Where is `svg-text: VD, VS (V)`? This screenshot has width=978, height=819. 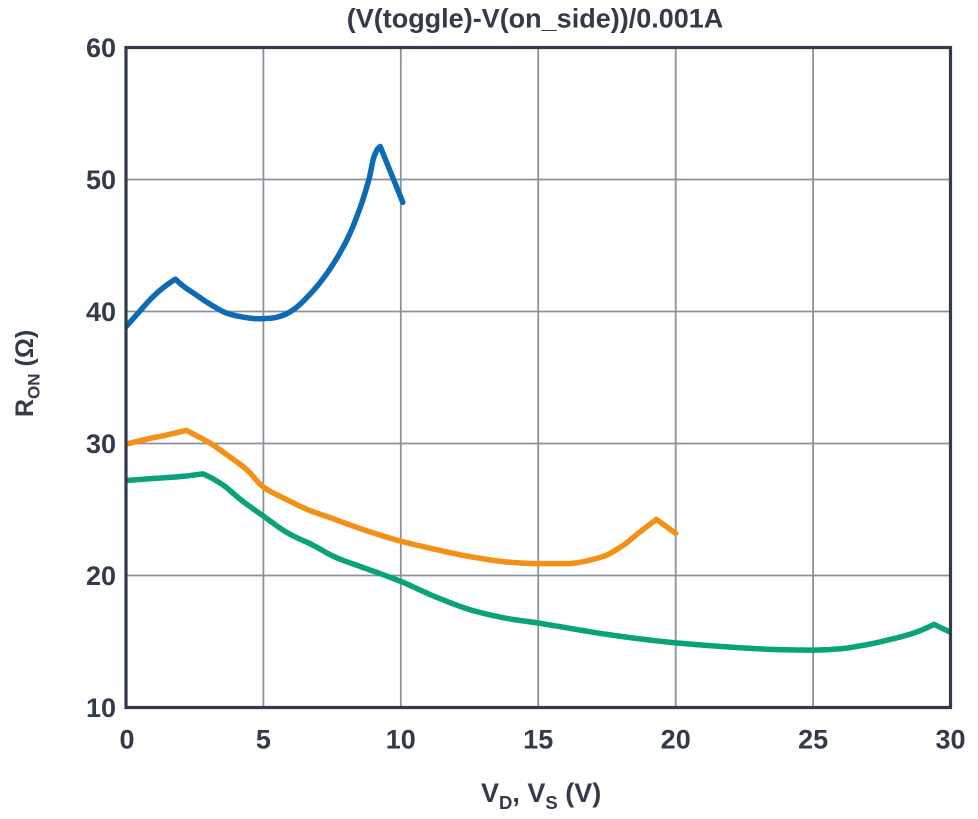
svg-text: VD, VS (V) is located at coordinates (541, 795).